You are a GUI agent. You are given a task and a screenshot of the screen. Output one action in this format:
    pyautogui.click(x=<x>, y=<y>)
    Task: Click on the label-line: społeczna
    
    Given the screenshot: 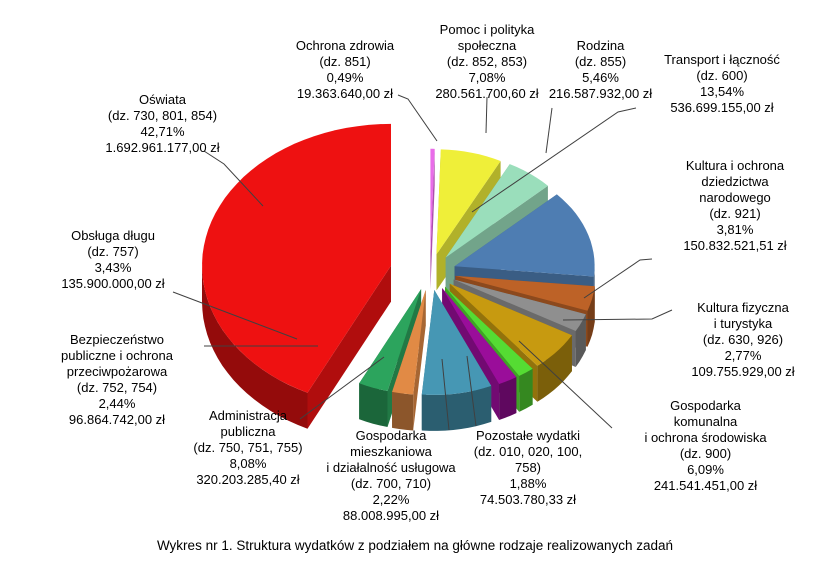 What is the action you would take?
    pyautogui.click(x=487, y=45)
    